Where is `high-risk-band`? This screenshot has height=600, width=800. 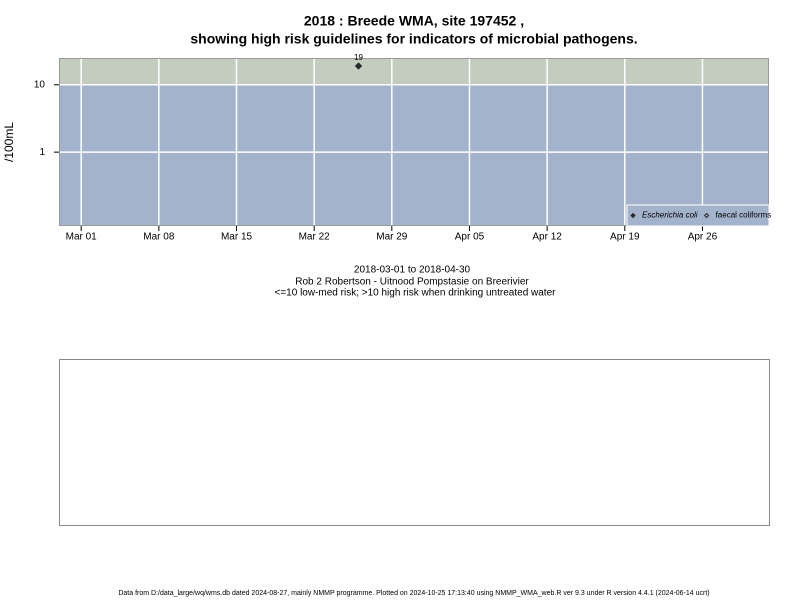 high-risk-band is located at coordinates (414, 71).